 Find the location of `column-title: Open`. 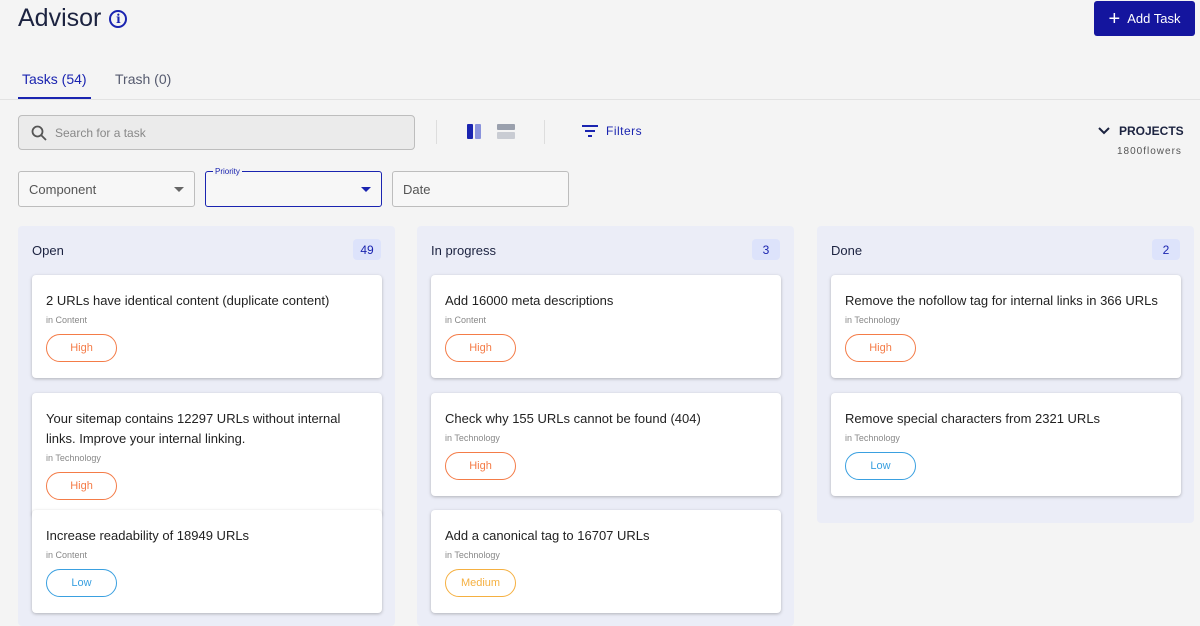

column-title: Open is located at coordinates (48, 250).